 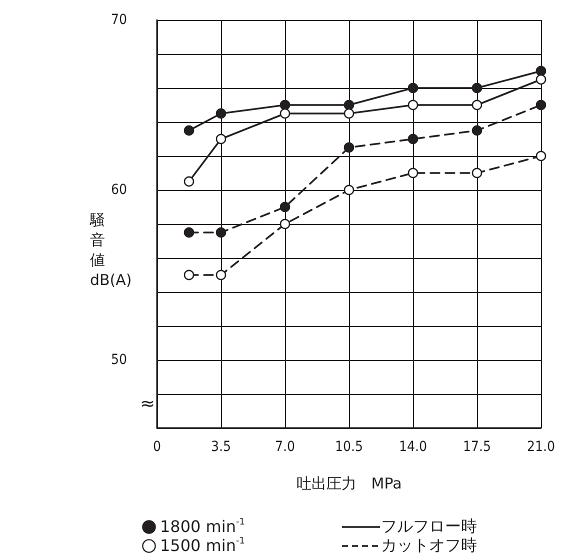 What do you see at coordinates (221, 447) in the screenshot?
I see `x-tick-label: 3.5` at bounding box center [221, 447].